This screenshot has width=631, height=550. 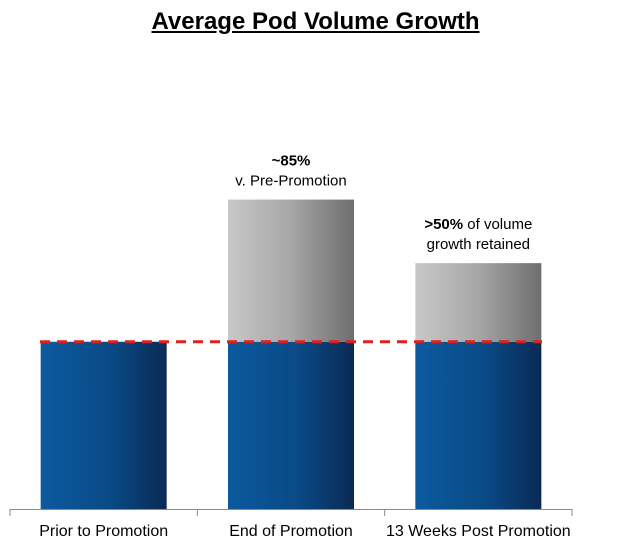 What do you see at coordinates (315, 21) in the screenshot?
I see `chart-title: Average Pod Volume Growth` at bounding box center [315, 21].